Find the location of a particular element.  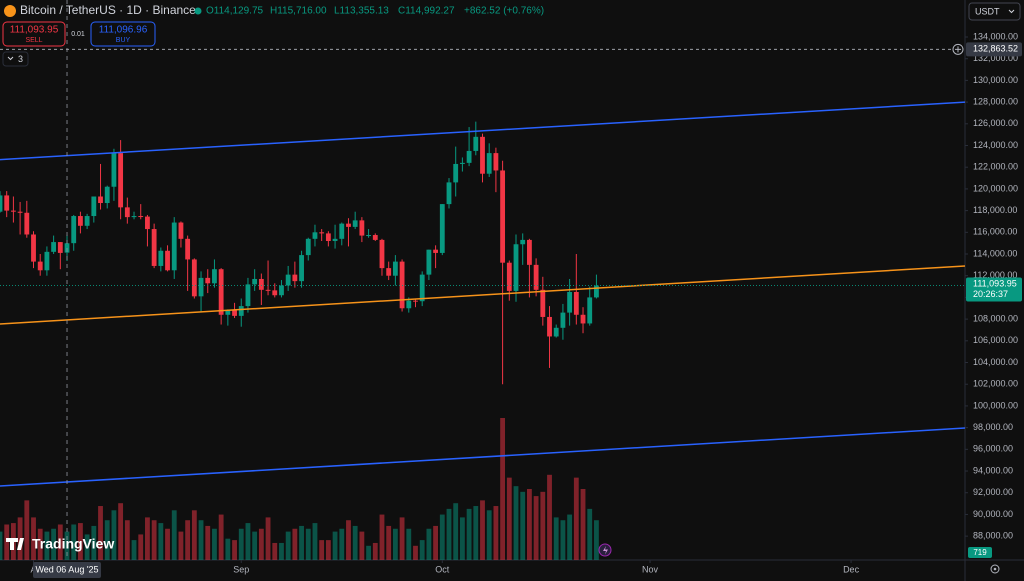

symbol: Bitcoin / TetherUS · 1D · Binance is located at coordinates (108, 10).